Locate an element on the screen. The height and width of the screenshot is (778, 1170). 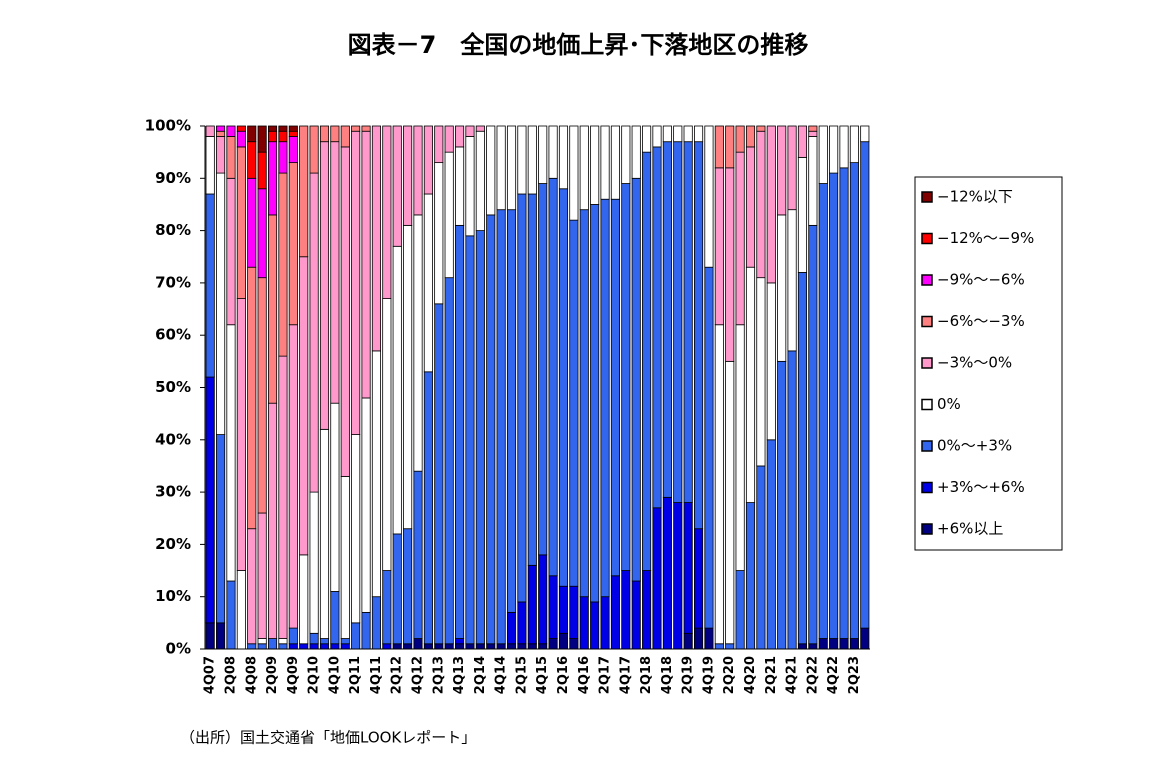
x-tick-label: 4Q22 is located at coordinates (833, 675).